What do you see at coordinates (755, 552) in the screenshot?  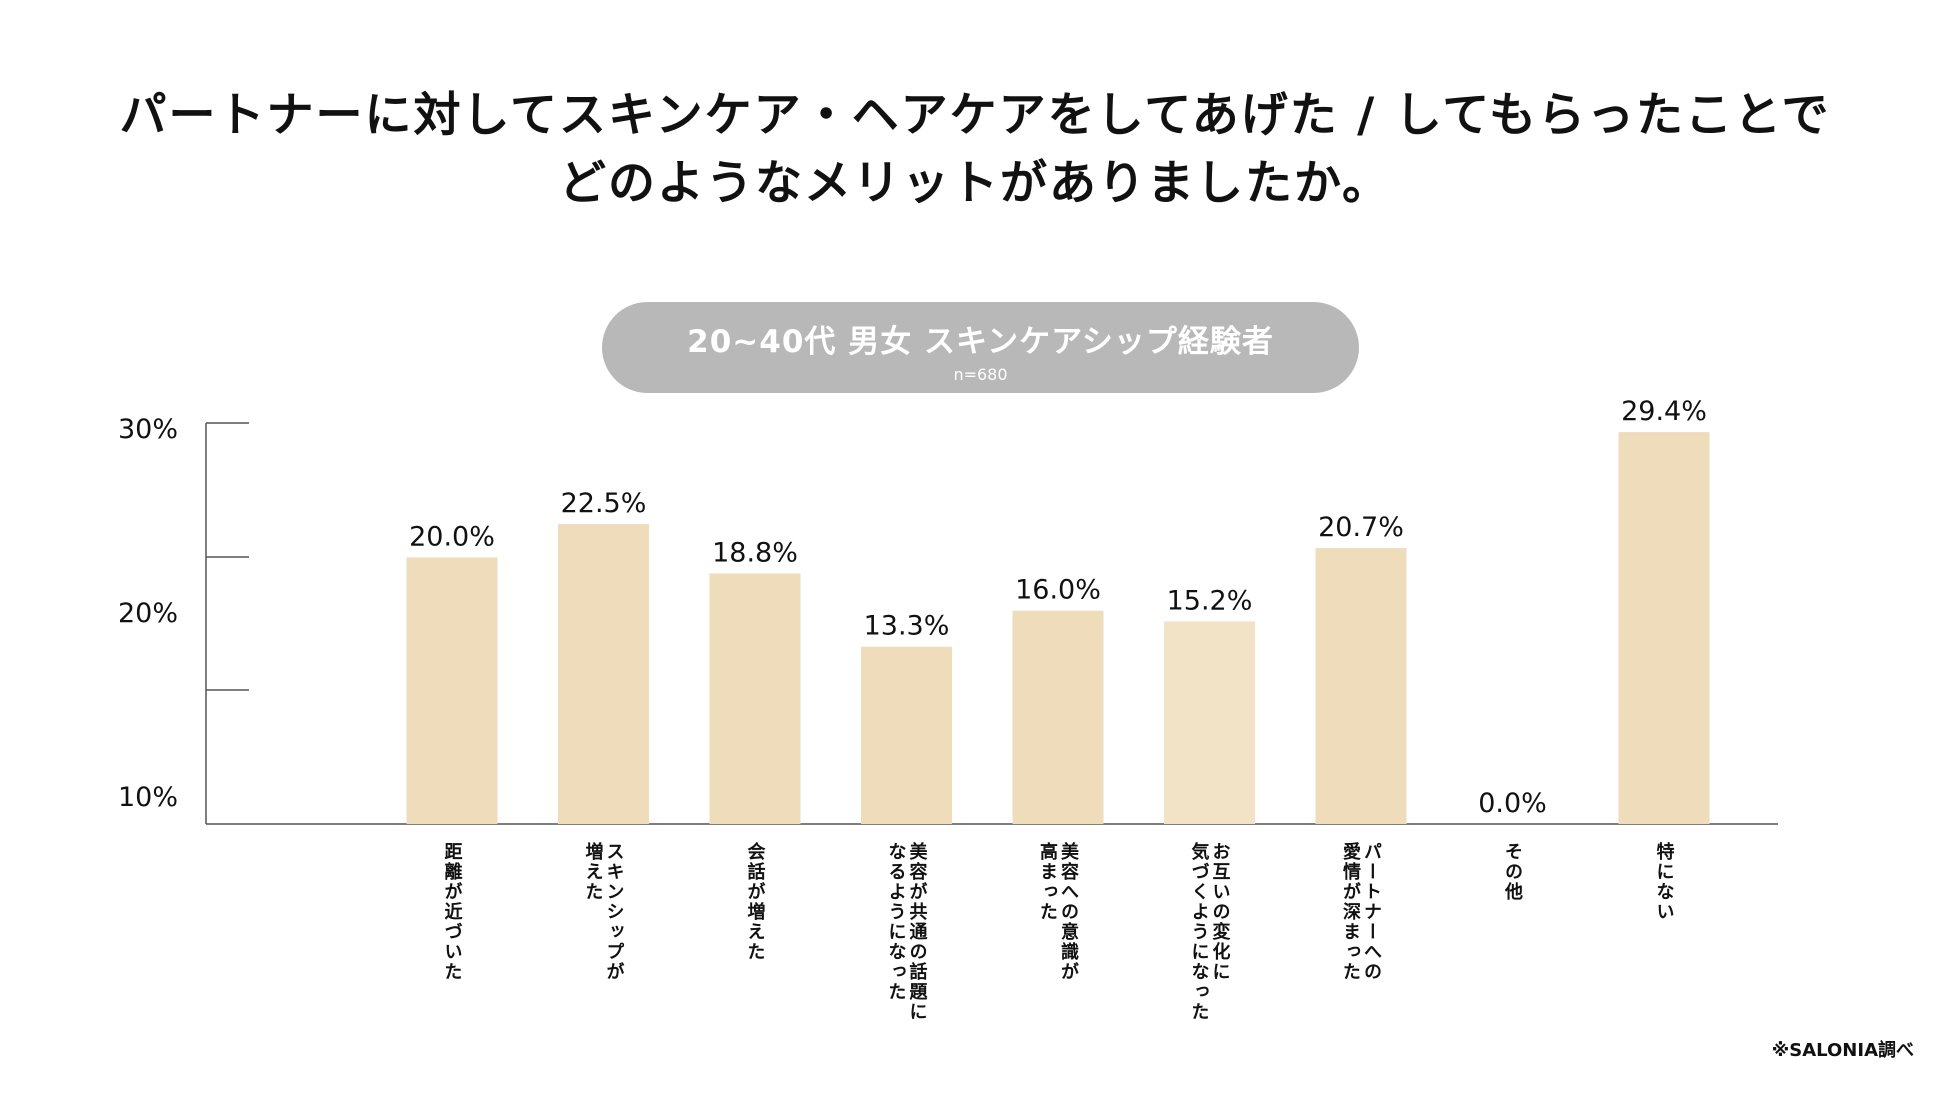 I see `data-label: 18.8%` at bounding box center [755, 552].